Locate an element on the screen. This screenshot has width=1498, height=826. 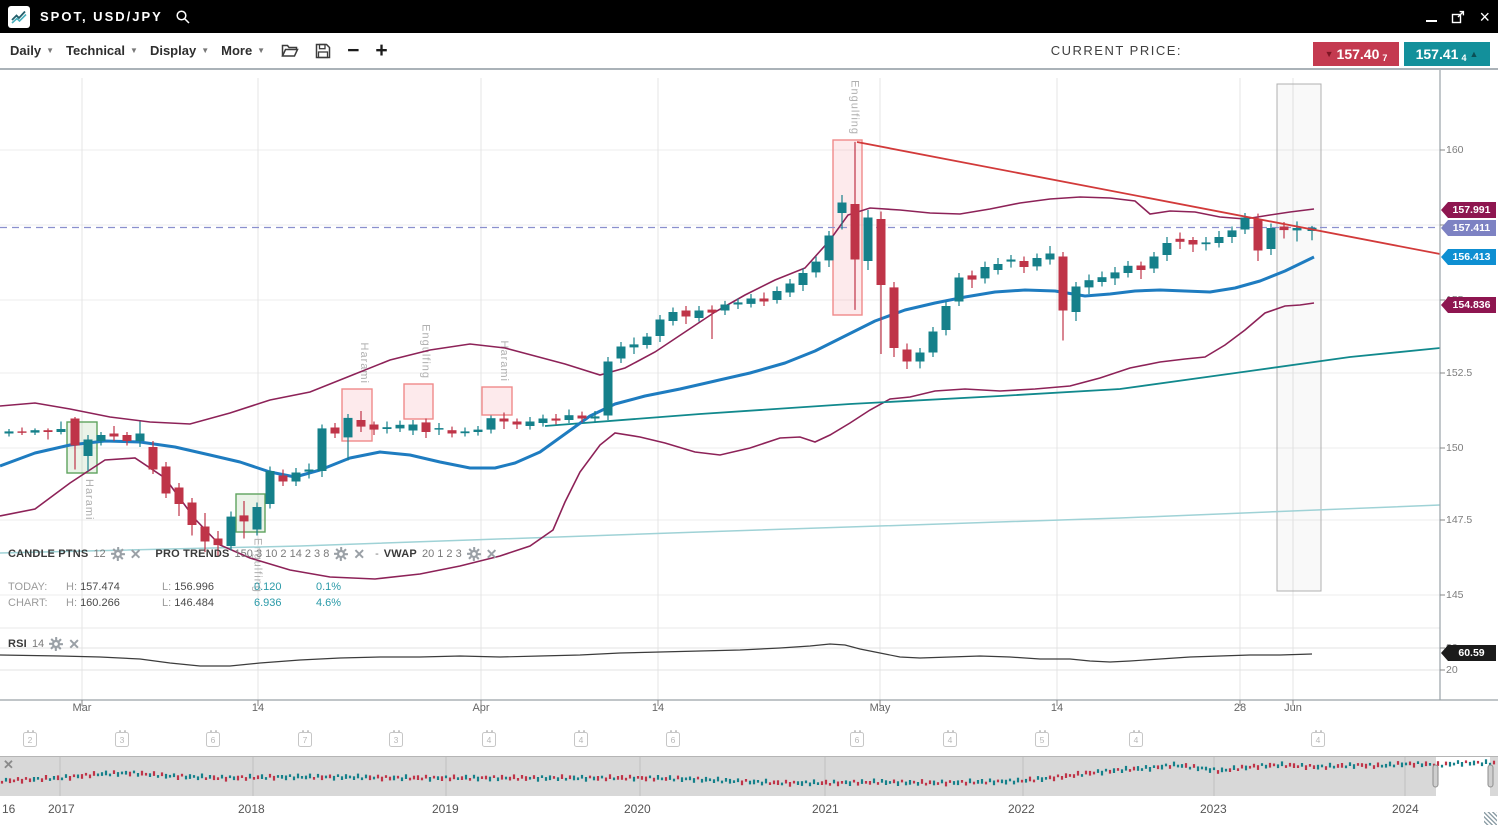
vwap-params: 20 1 2 3 is located at coordinates (441, 554).